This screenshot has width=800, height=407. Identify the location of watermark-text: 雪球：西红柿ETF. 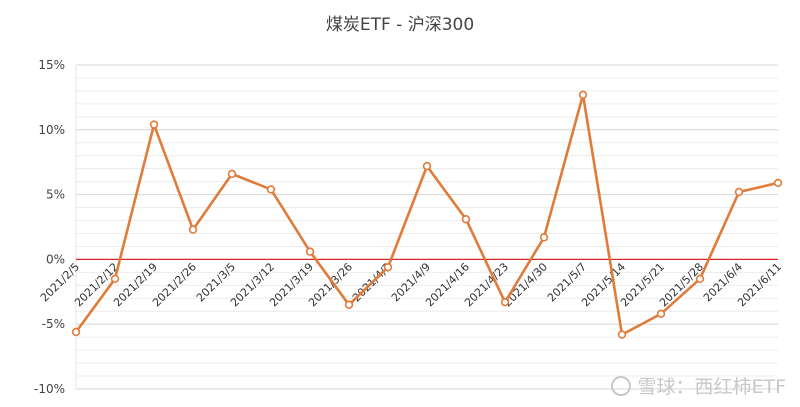
(711, 387).